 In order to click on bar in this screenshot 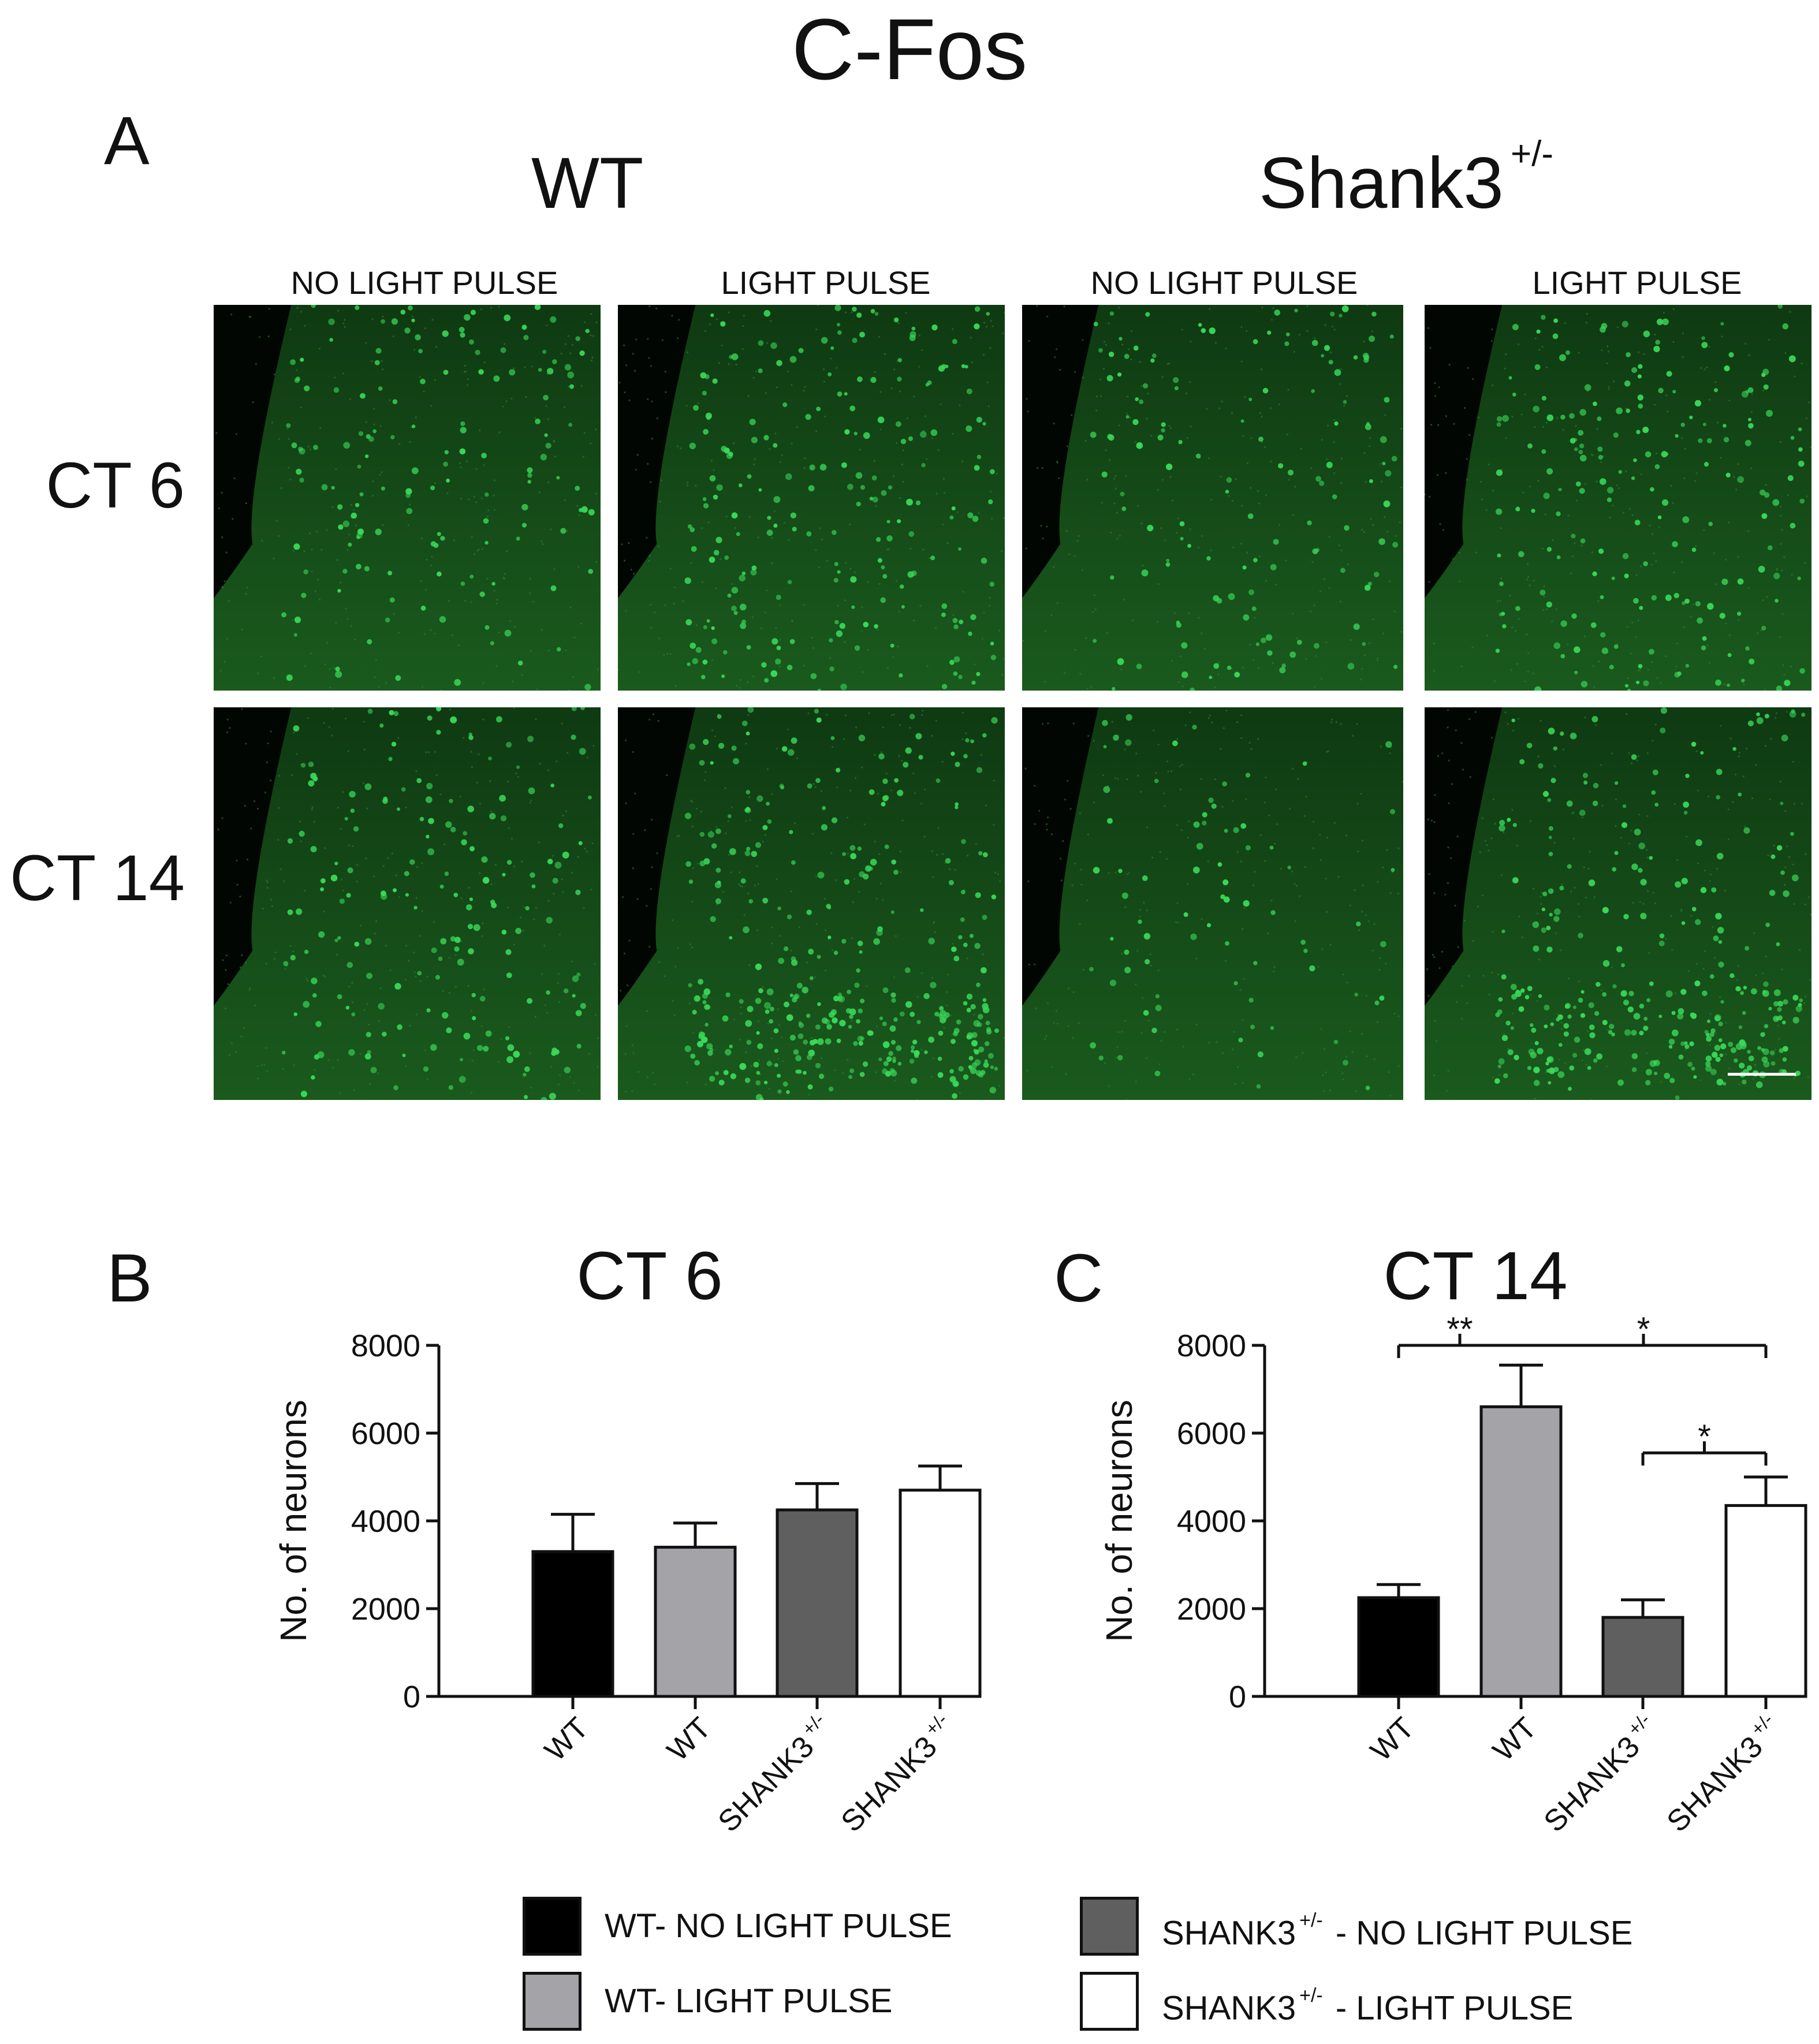, I will do `click(1765, 1601)`.